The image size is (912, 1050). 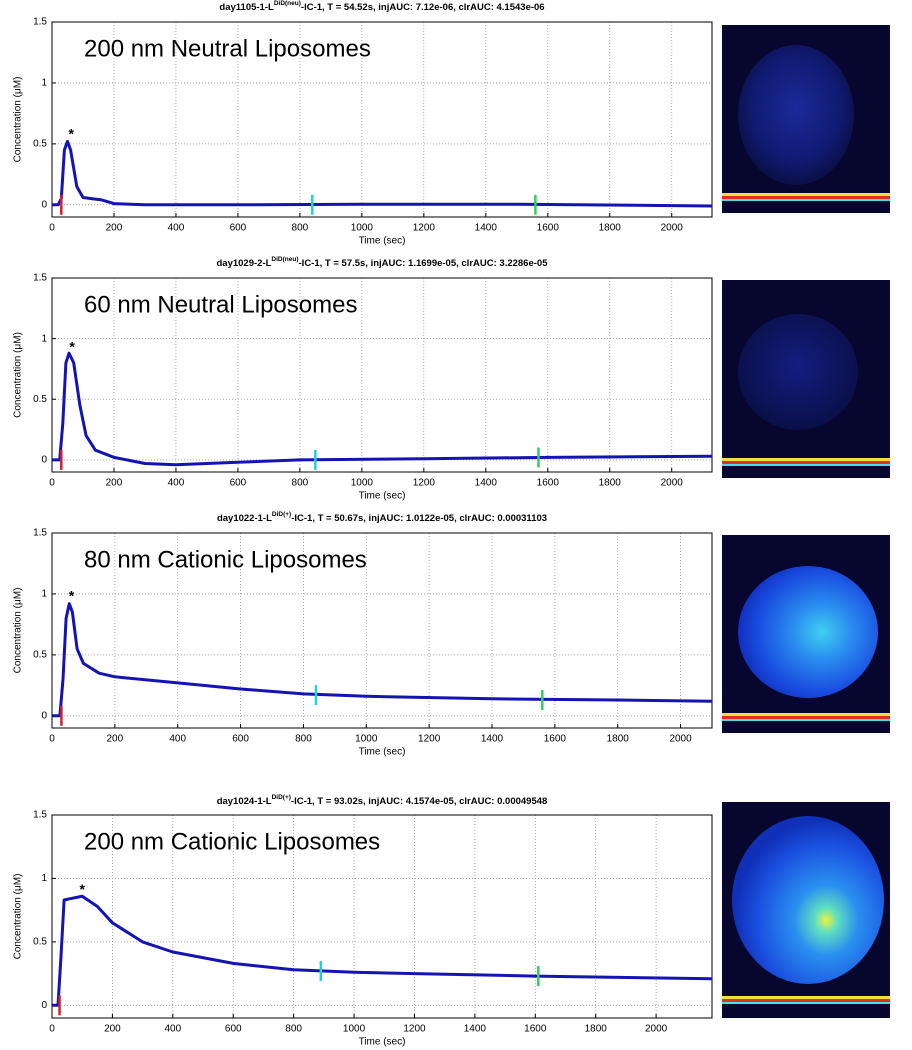 I want to click on title-part: day1105-1-L, so click(x=246, y=7).